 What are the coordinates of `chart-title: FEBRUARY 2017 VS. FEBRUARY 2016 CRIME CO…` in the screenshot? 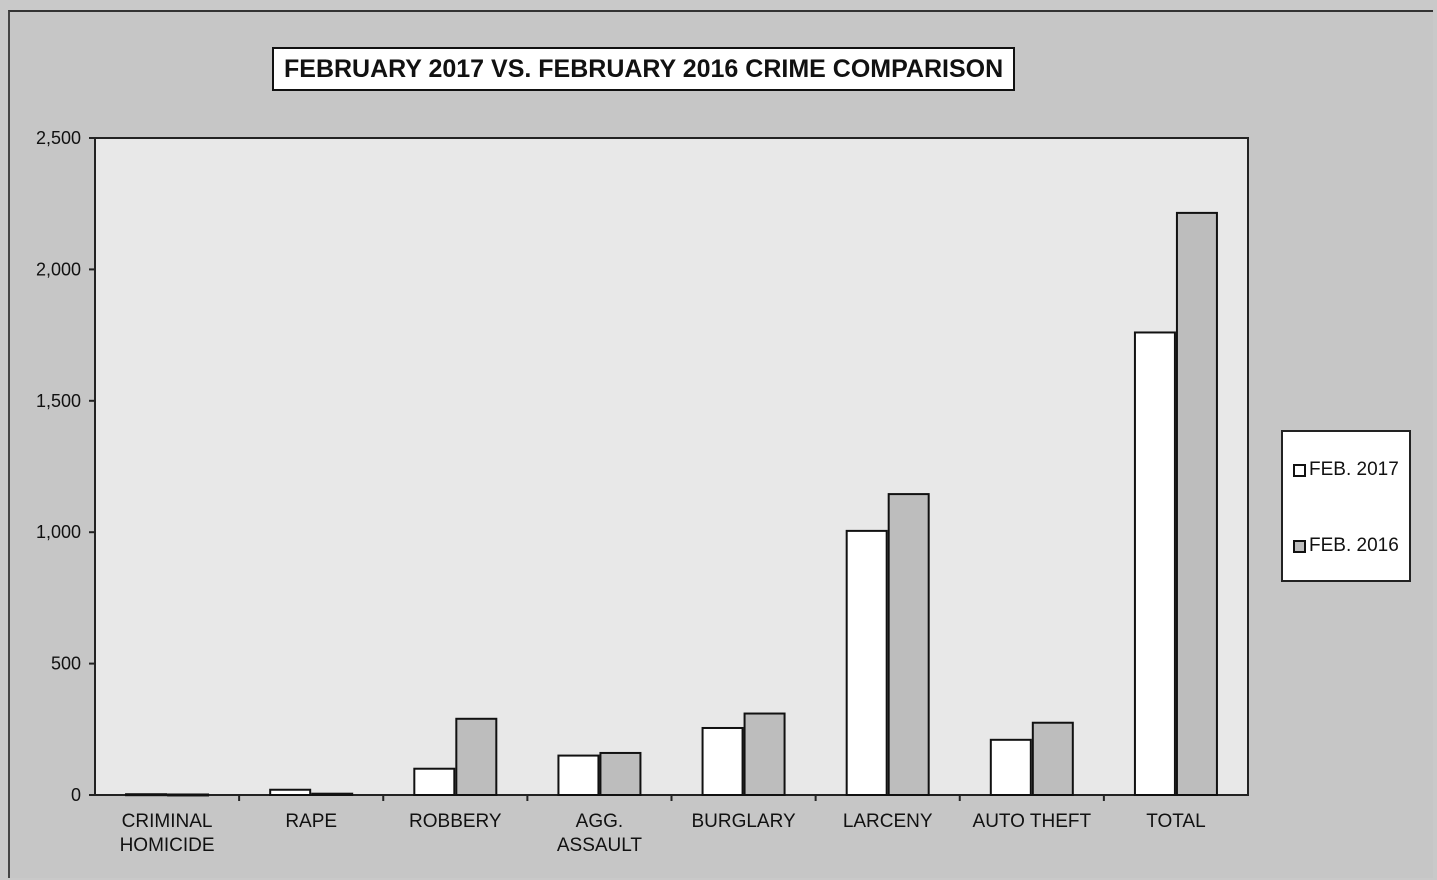 It's located at (644, 69).